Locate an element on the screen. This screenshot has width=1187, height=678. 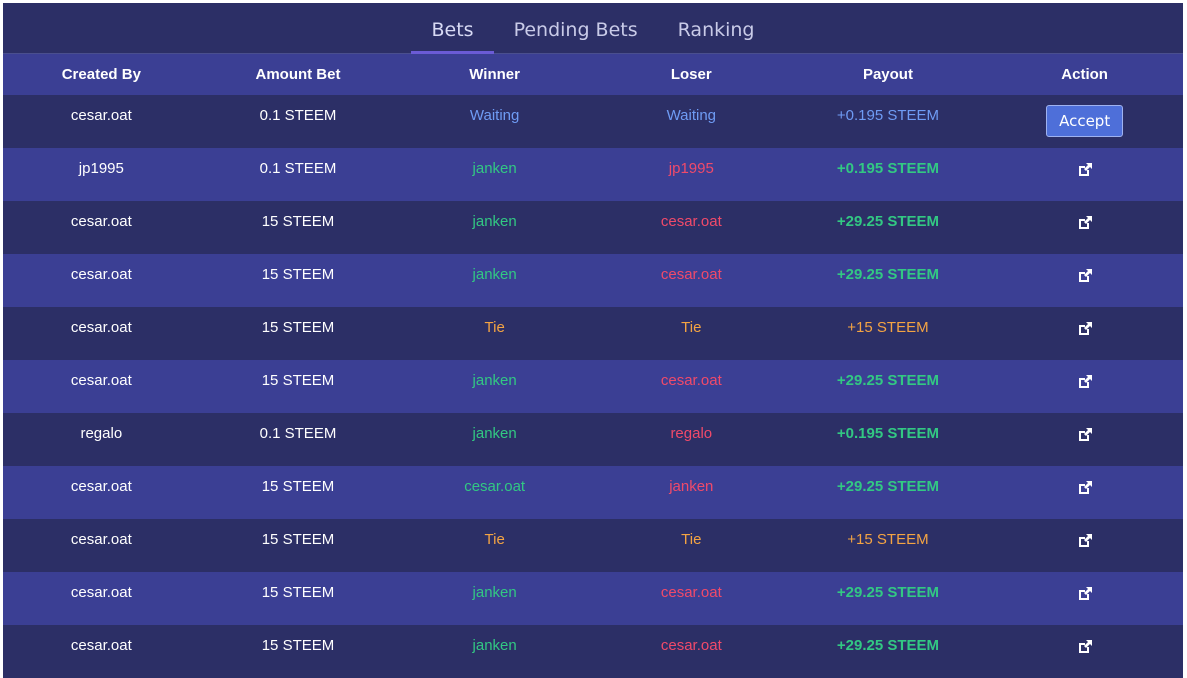
tab-ranking: Ranking is located at coordinates (716, 30).